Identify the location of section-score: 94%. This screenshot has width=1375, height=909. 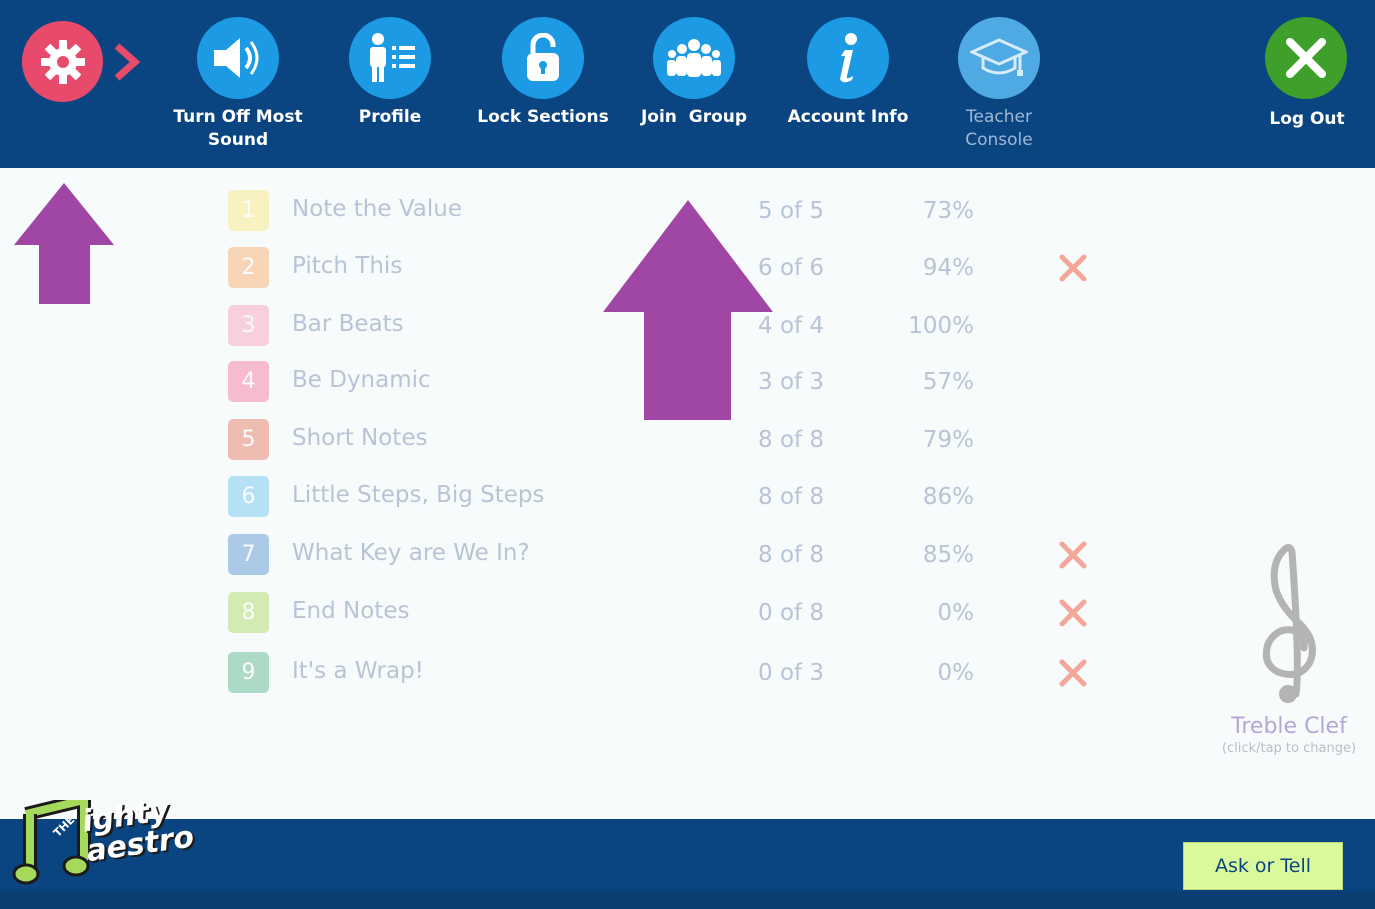
(948, 268).